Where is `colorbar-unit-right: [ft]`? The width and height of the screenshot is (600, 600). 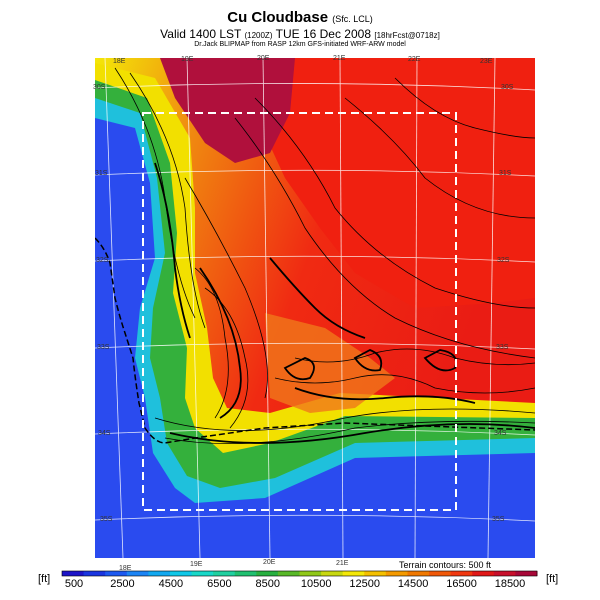 colorbar-unit-right: [ft] is located at coordinates (552, 579).